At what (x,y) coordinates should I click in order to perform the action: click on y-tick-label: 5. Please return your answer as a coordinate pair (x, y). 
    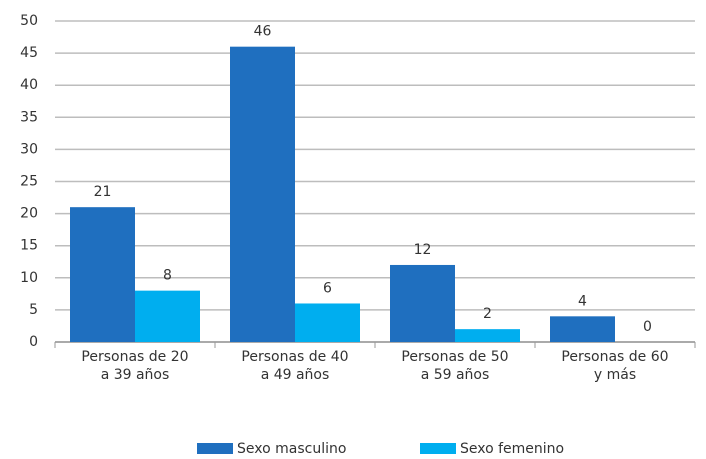
    Looking at the image, I should click on (33, 310).